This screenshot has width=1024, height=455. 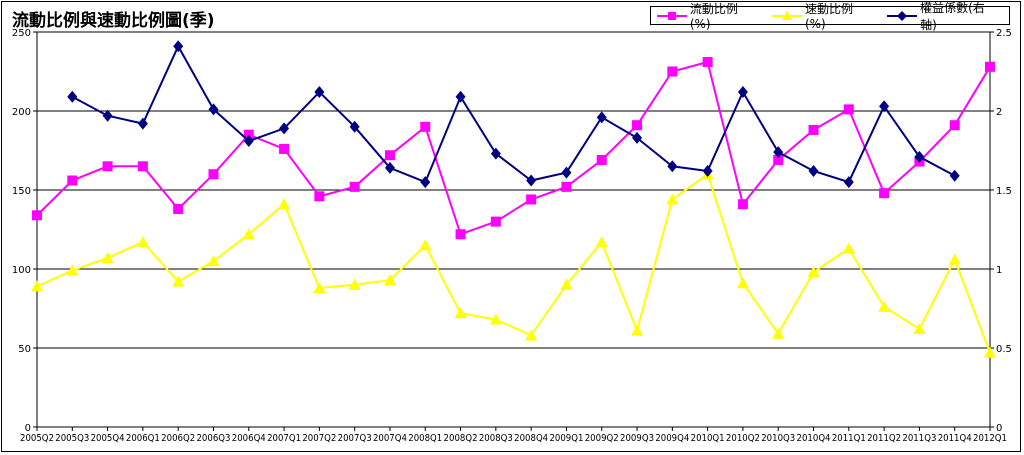 I want to click on legend-label: 流動比例(%), so click(x=713, y=16).